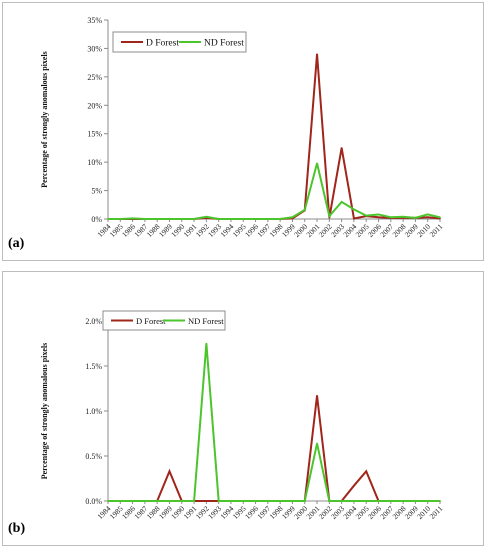 The image size is (486, 550). I want to click on chart-a-y-axis-title: Percentage of strongly anomalous pixels, so click(44, 119).